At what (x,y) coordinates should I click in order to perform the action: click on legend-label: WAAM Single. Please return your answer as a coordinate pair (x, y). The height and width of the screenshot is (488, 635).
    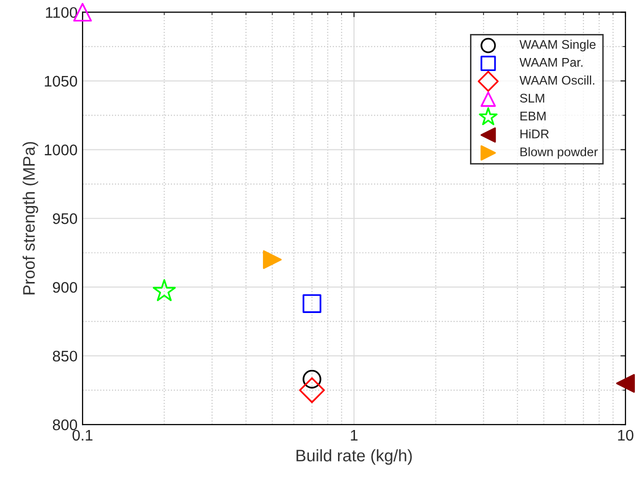
    Looking at the image, I should click on (558, 46).